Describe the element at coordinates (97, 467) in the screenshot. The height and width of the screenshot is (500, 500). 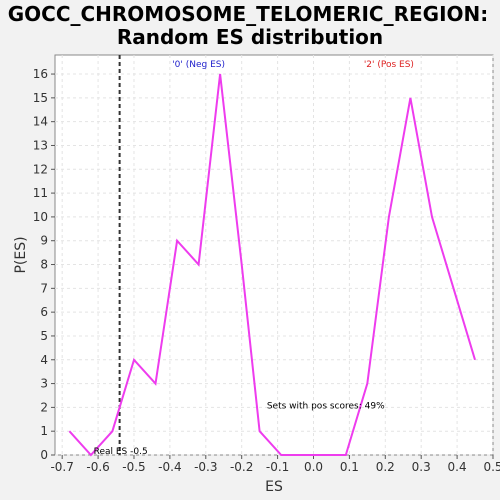
I see `x-tick-label: -0.6` at that location.